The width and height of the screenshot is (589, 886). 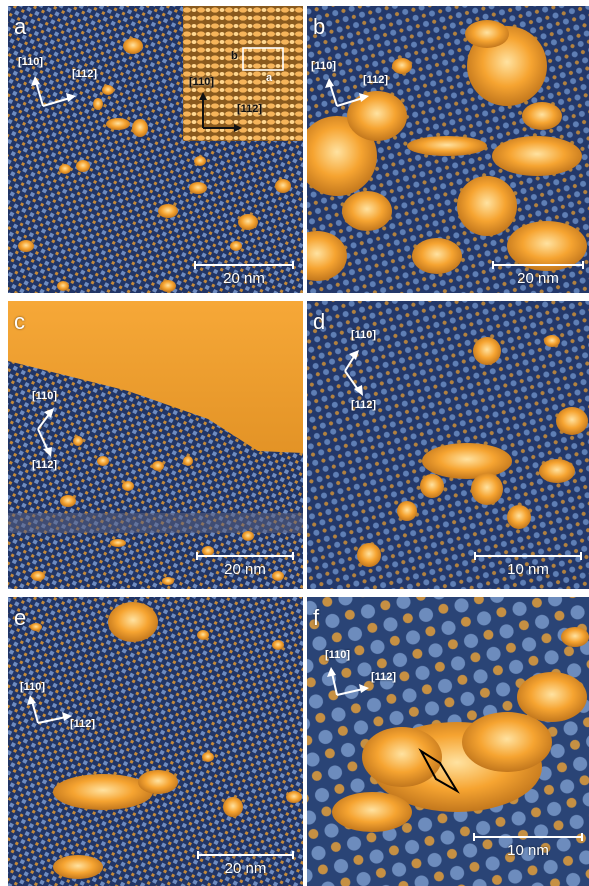 I want to click on panel-b-axes-icon, so click(x=347, y=92).